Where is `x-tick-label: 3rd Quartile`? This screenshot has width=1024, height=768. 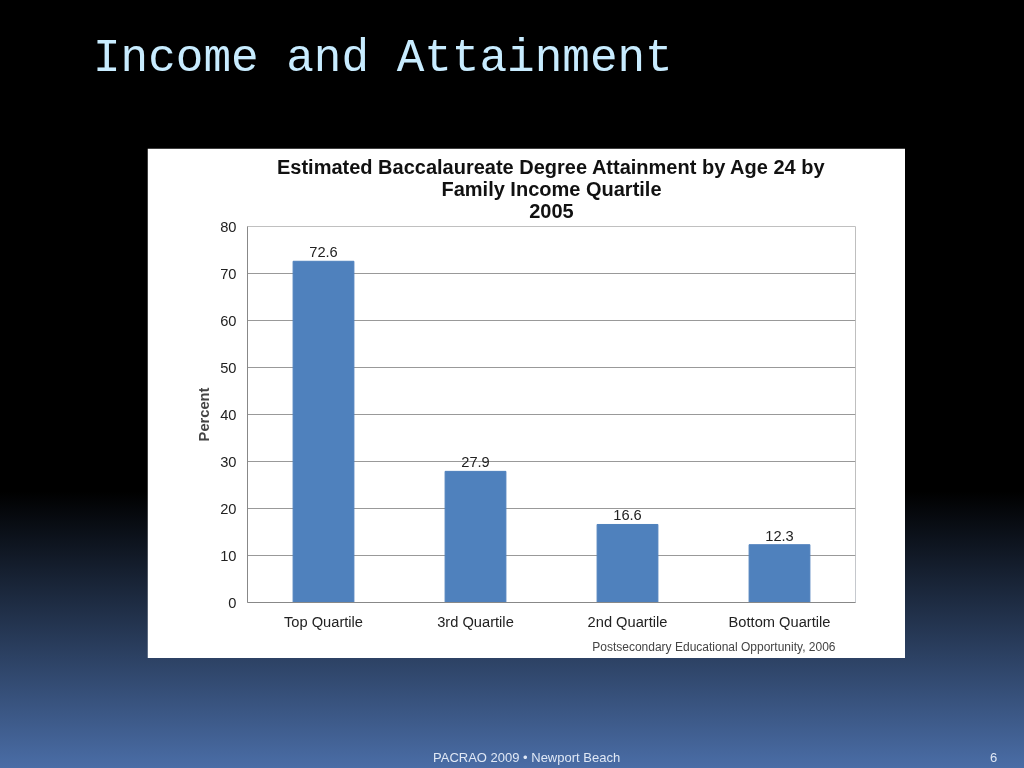
x-tick-label: 3rd Quartile is located at coordinates (475, 621).